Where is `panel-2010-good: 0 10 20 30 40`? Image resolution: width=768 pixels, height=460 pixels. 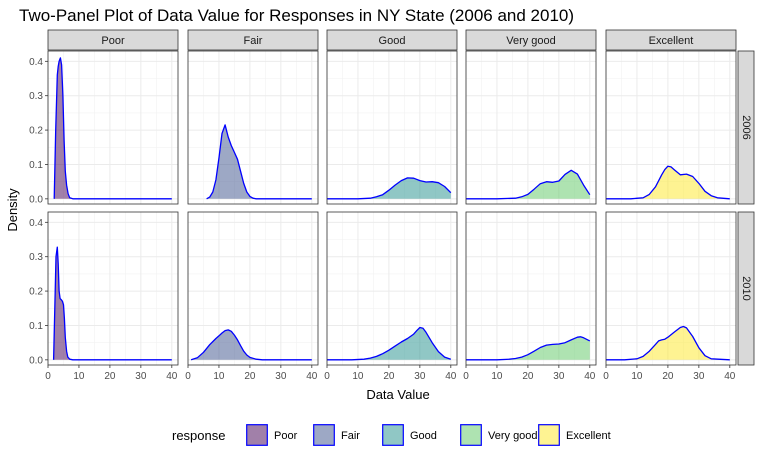 panel-2010-good: 0 10 20 30 40 is located at coordinates (391, 296).